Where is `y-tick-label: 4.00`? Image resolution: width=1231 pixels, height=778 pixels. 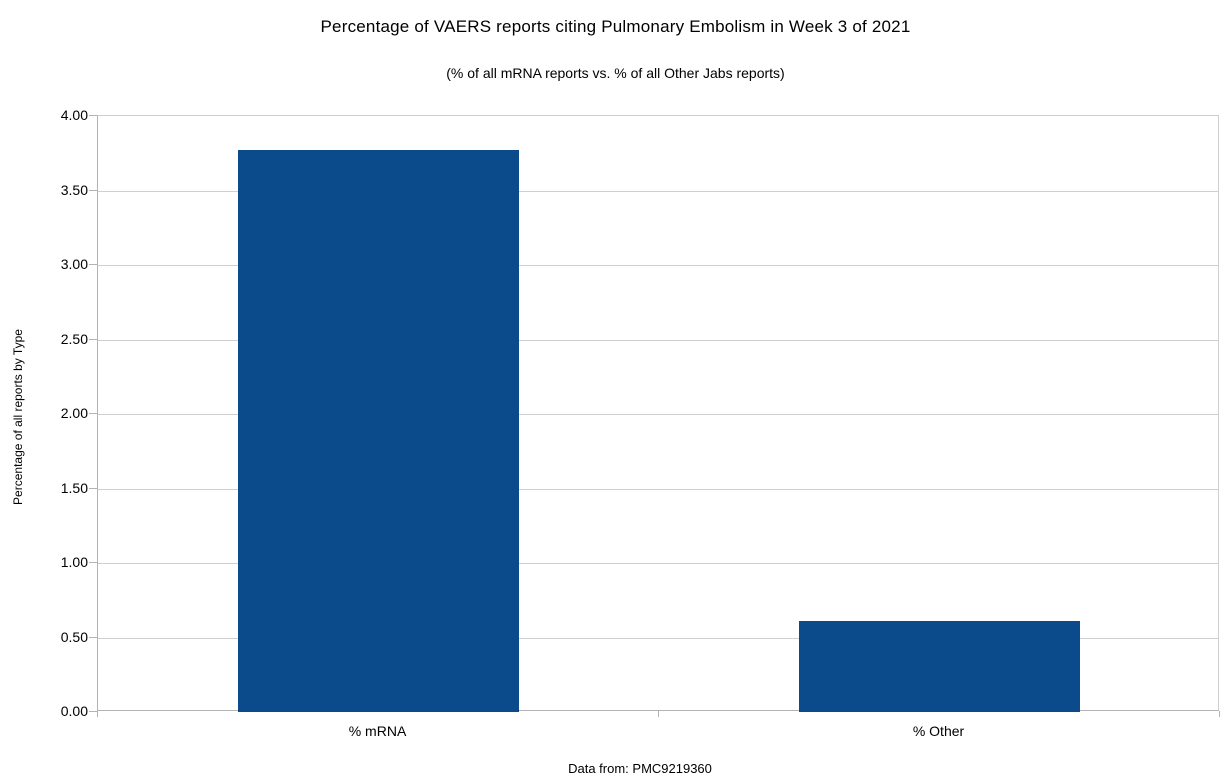
y-tick-label: 4.00 is located at coordinates (74, 115).